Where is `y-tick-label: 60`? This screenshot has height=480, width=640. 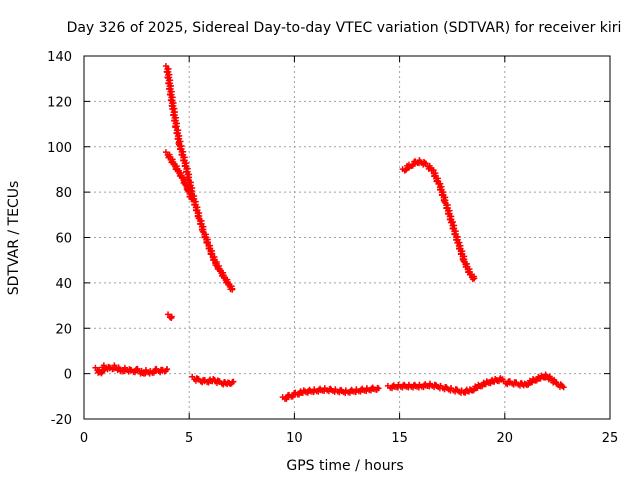 y-tick-label: 60 is located at coordinates (63, 239).